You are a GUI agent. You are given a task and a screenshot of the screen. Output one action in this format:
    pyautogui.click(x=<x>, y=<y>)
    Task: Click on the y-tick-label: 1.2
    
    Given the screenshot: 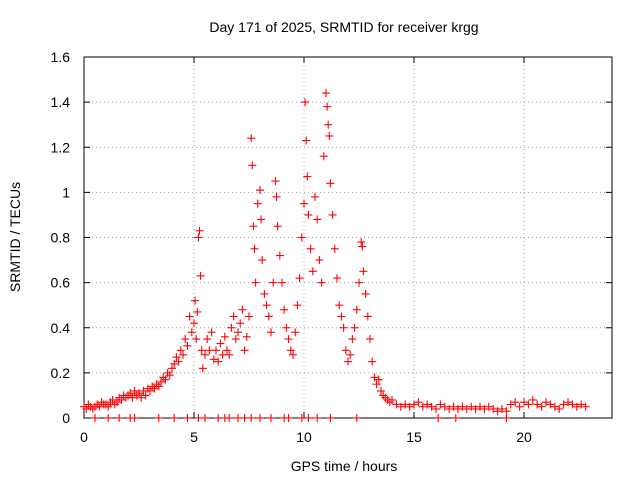 What is the action you would take?
    pyautogui.click(x=61, y=147)
    